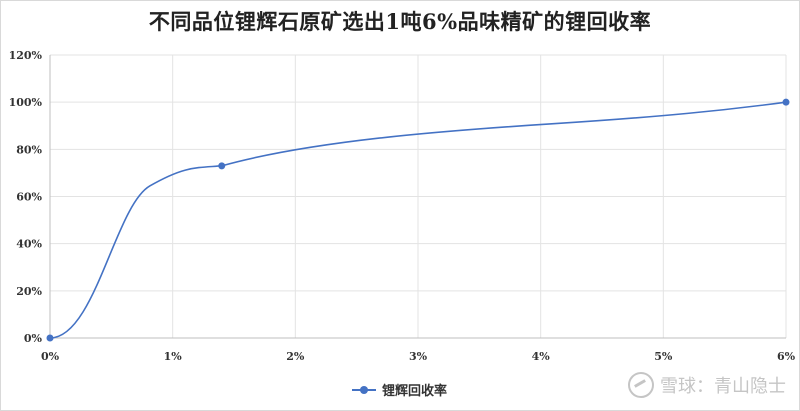 The height and width of the screenshot is (411, 800). What do you see at coordinates (541, 356) in the screenshot?
I see `x-tick-label: 4%` at bounding box center [541, 356].